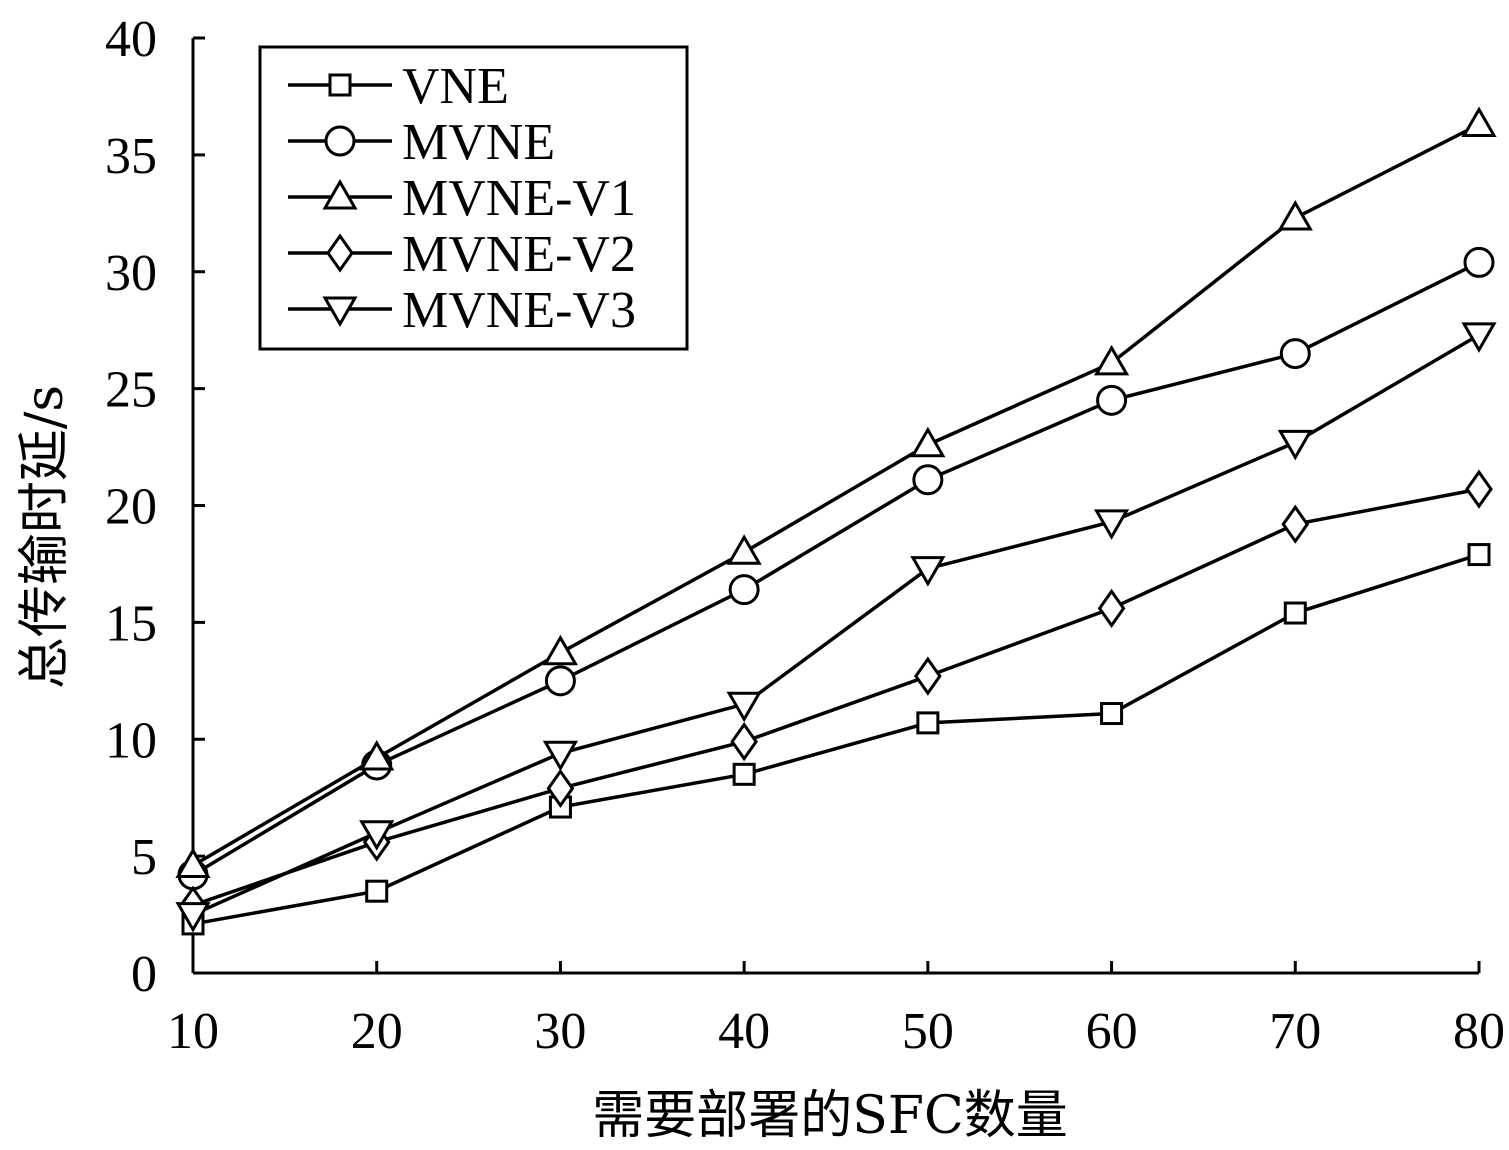 This screenshot has height=1150, width=1509. I want to click on y-tick-label: 5, so click(144, 857).